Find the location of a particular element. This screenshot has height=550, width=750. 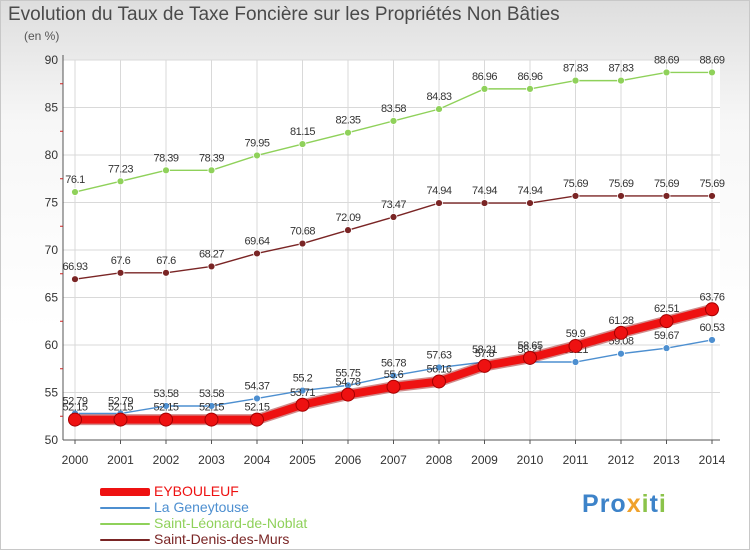

x-tick-label: 2005 is located at coordinates (302, 460).